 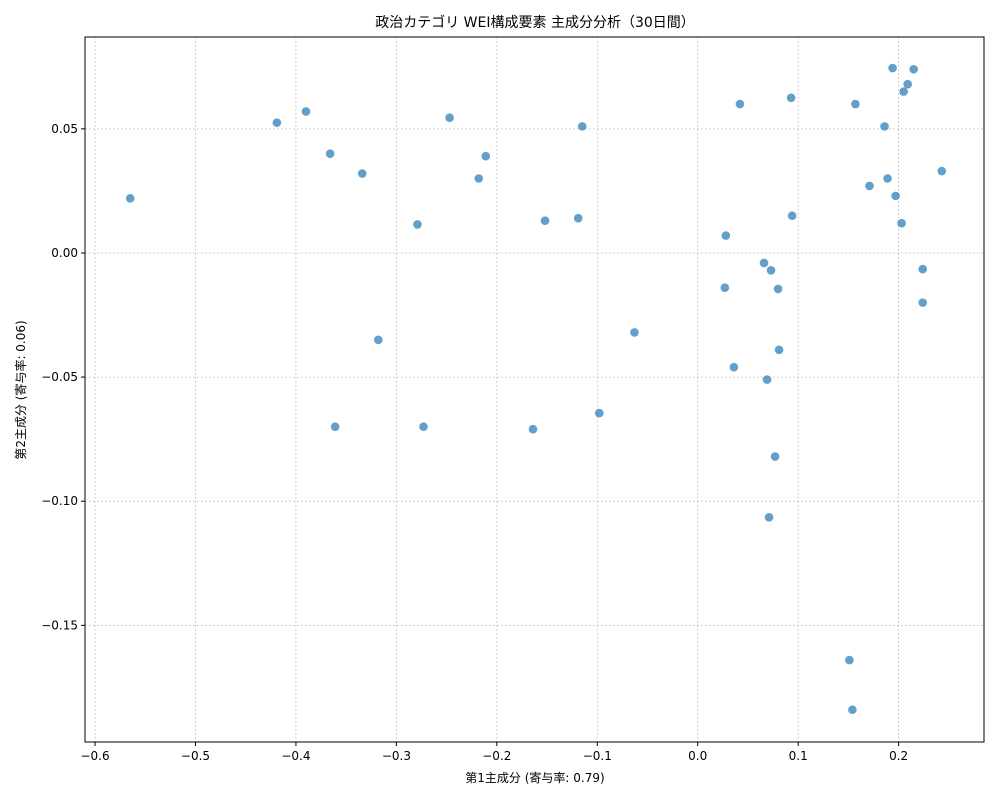 I want to click on y-tick-label: 0.00, so click(x=64, y=253).